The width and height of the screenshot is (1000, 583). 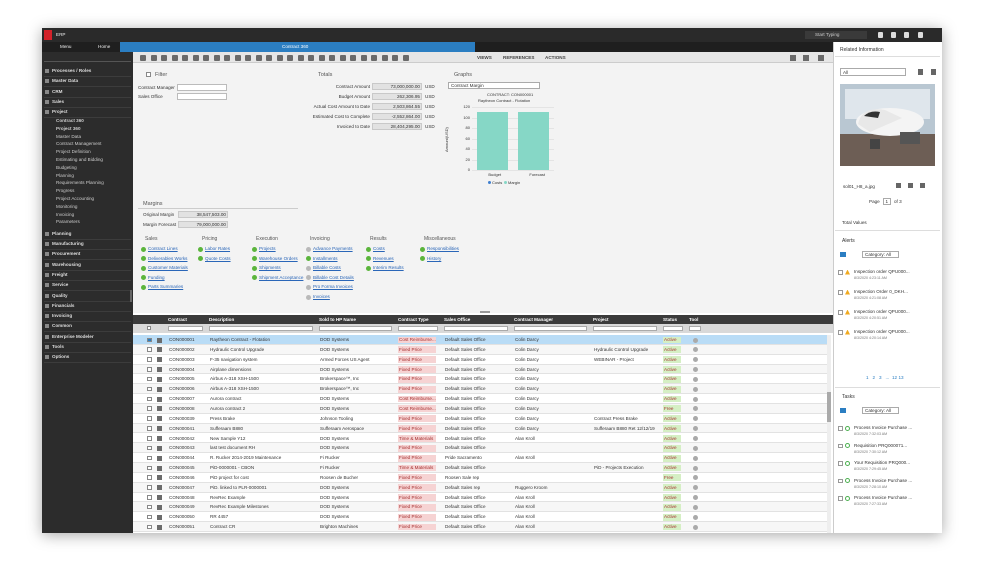 What do you see at coordinates (333, 248) in the screenshot?
I see `link: Advance Payments` at bounding box center [333, 248].